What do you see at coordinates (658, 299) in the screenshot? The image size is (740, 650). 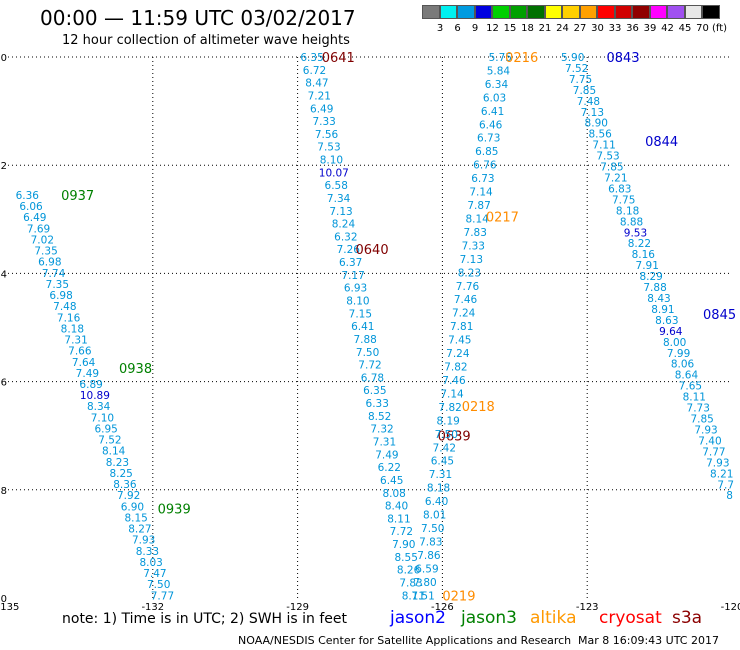 I see `wave-height-value: 8.43` at bounding box center [658, 299].